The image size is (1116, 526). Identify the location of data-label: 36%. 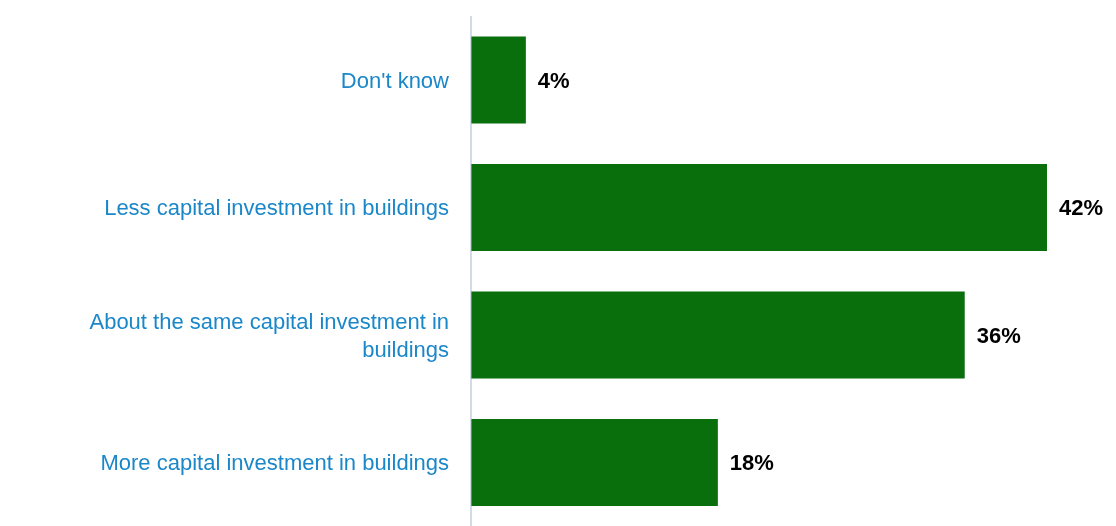
(998, 335).